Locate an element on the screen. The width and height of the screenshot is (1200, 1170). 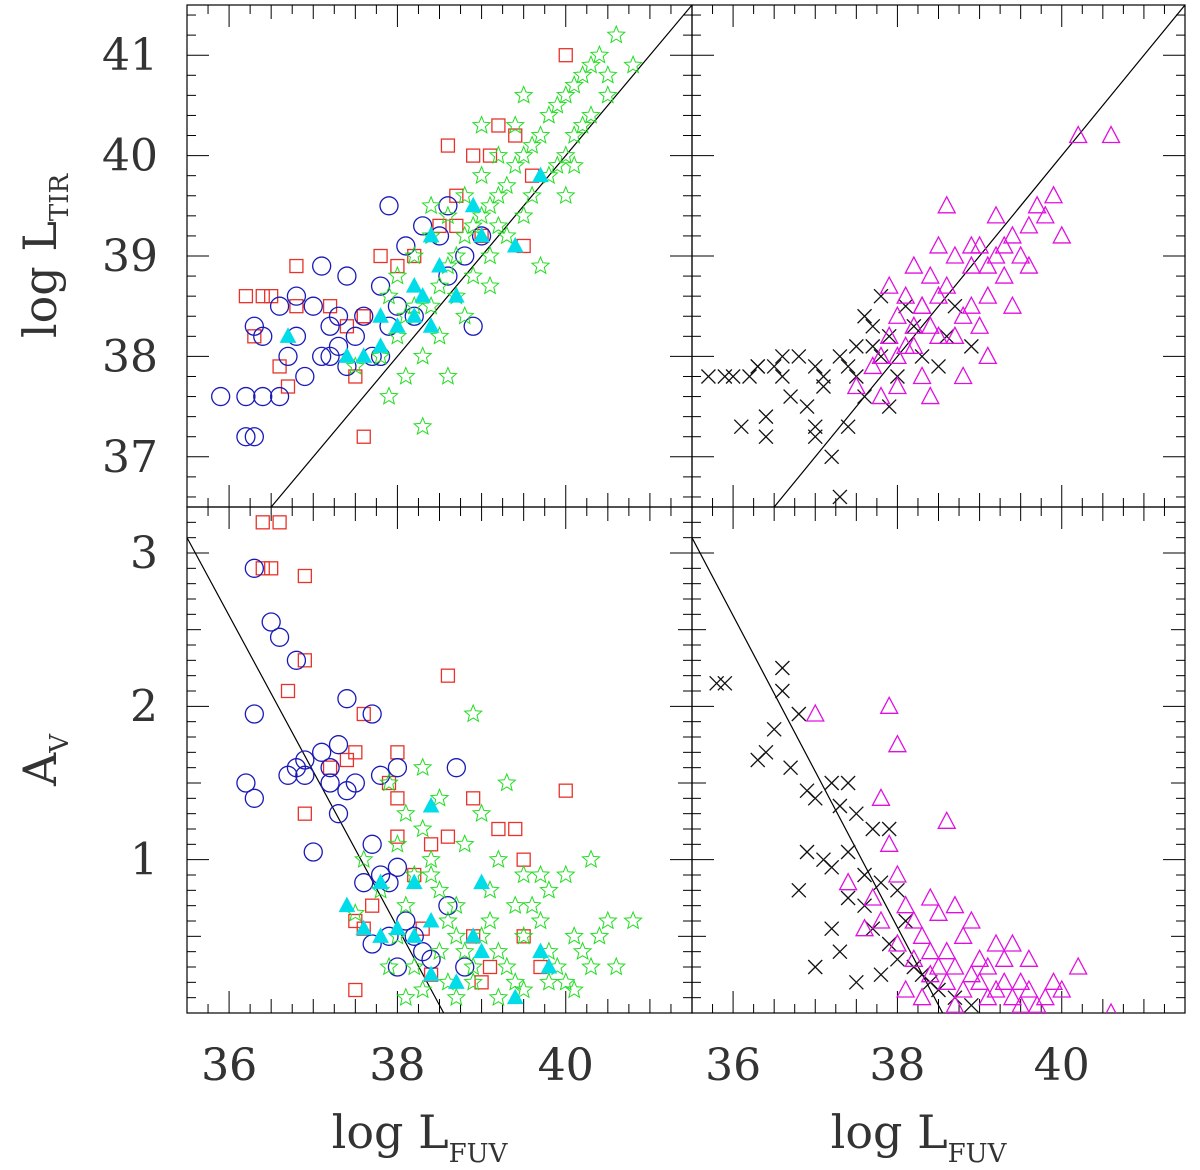
x-tick-label: 40 is located at coordinates (566, 1065).